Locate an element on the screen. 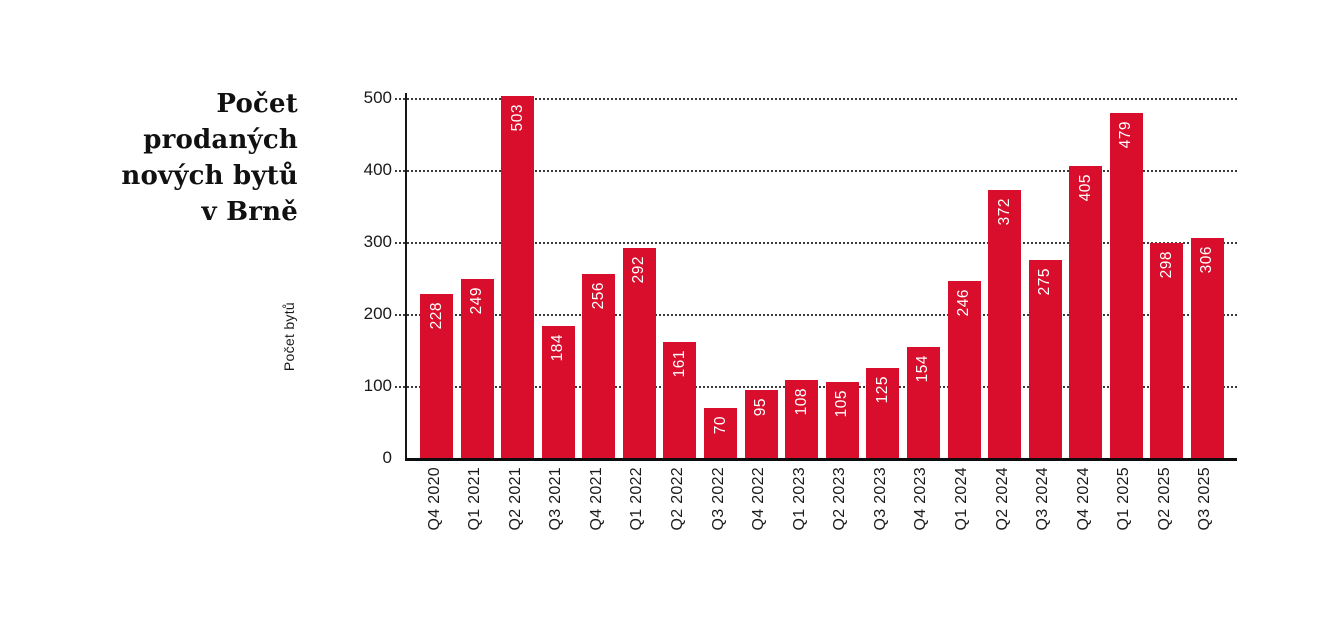 Image resolution: width=1329 pixels, height=627 pixels. chart-title: Počet prodaných nových bytů v Brně is located at coordinates (178, 158).